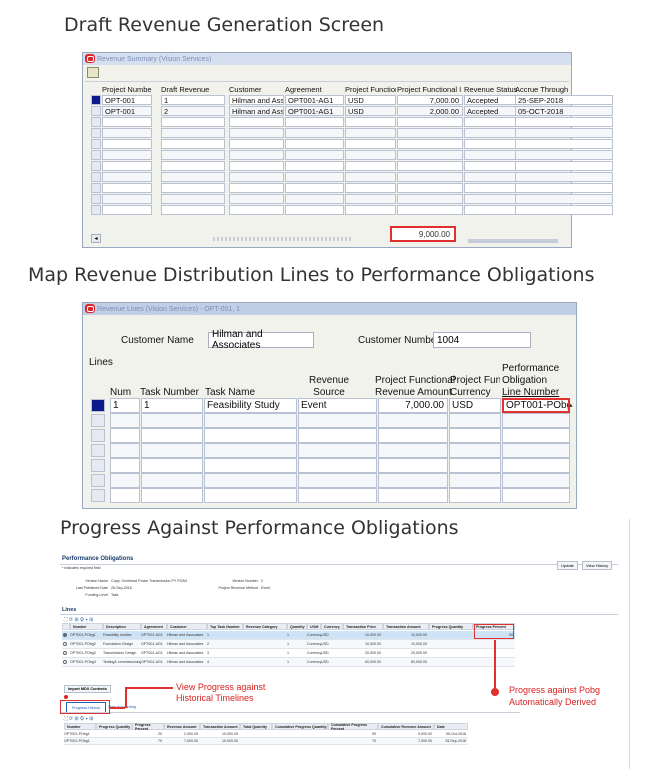  What do you see at coordinates (172, 405) in the screenshot?
I see `cell-task_number: 1` at bounding box center [172, 405].